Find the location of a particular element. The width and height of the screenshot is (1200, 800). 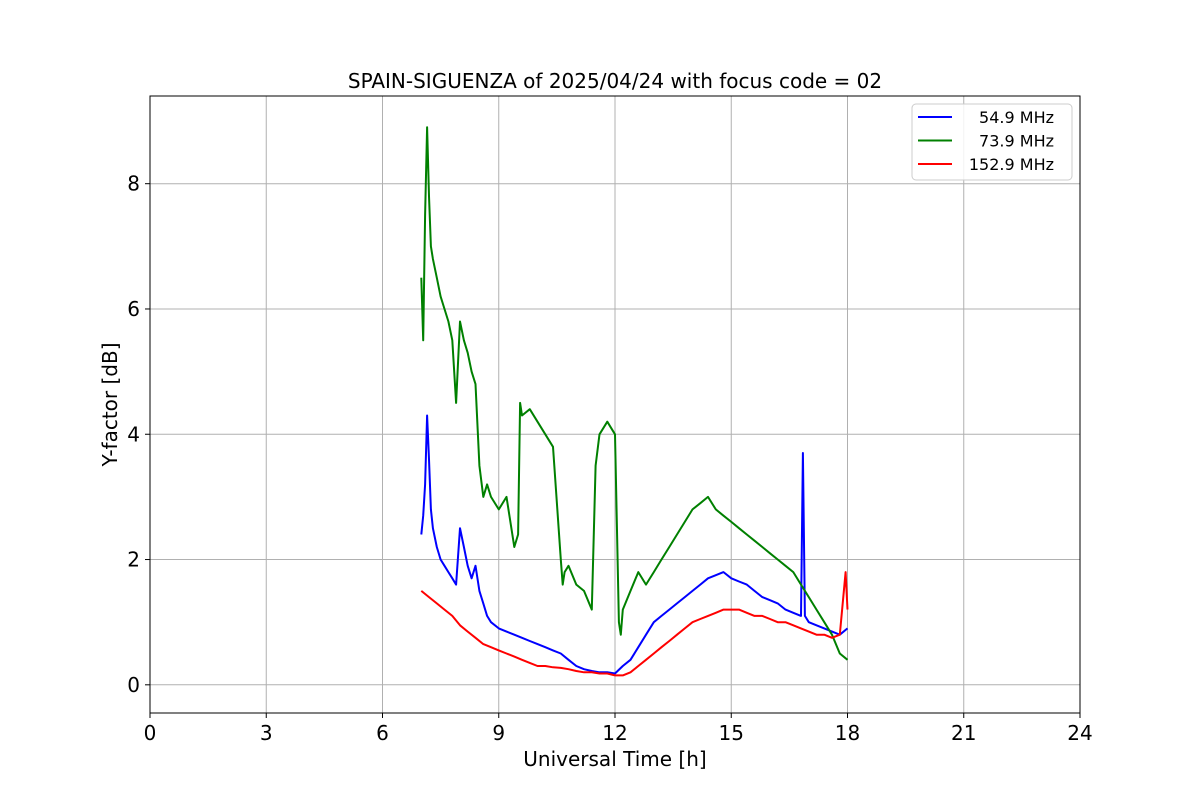

y-tick-label: 6 is located at coordinates (133, 309).